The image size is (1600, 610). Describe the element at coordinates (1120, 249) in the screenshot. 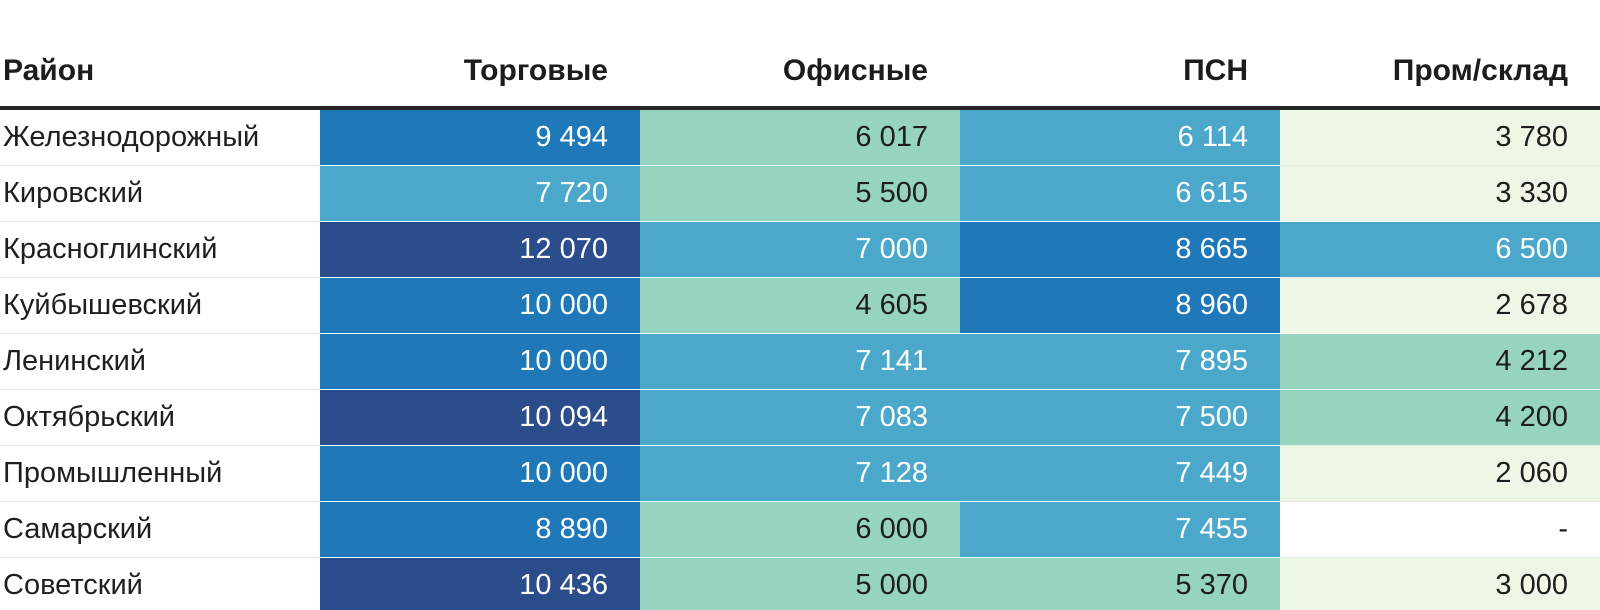

I see `value-cell: 8 665` at that location.